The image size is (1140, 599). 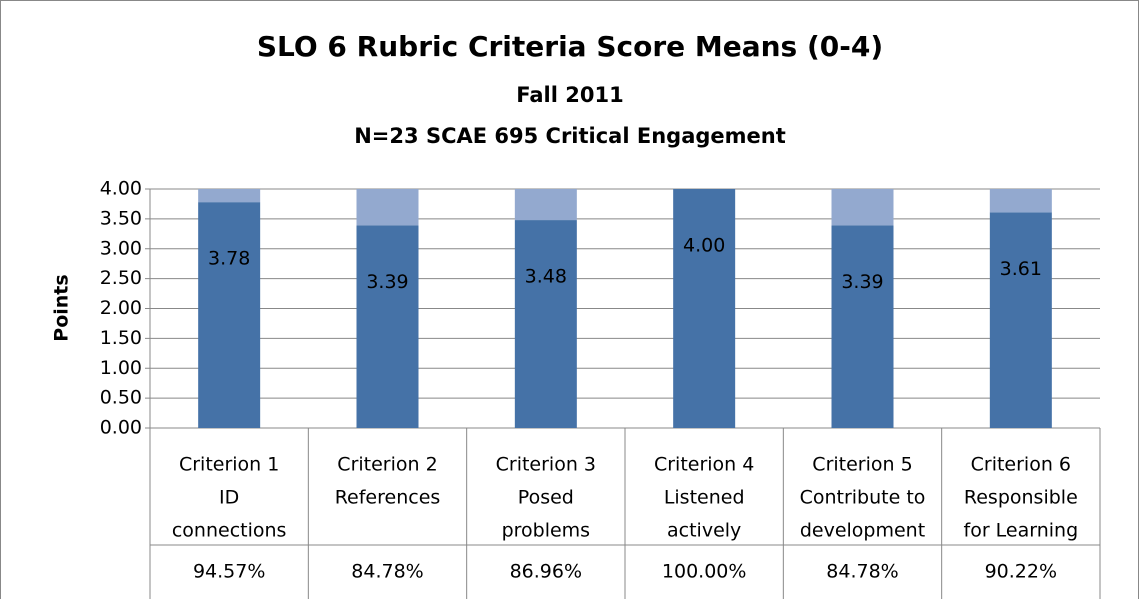 I want to click on x-tick-label: problems, so click(x=546, y=531).